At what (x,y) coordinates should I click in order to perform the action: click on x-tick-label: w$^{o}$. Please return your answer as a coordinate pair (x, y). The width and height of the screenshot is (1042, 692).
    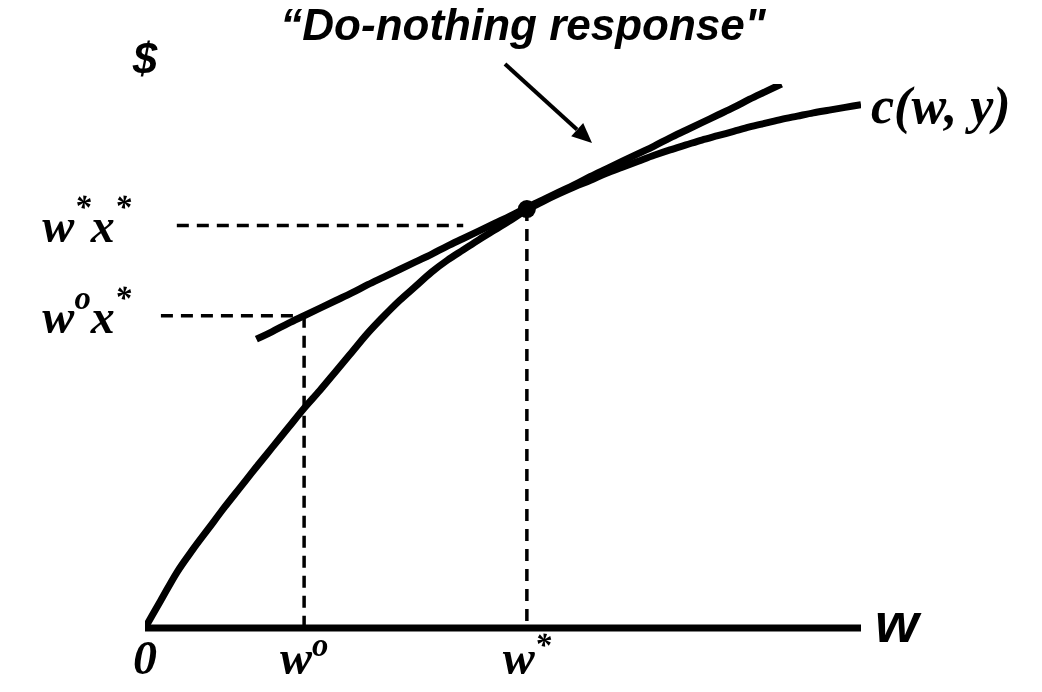
    Looking at the image, I should click on (304, 655).